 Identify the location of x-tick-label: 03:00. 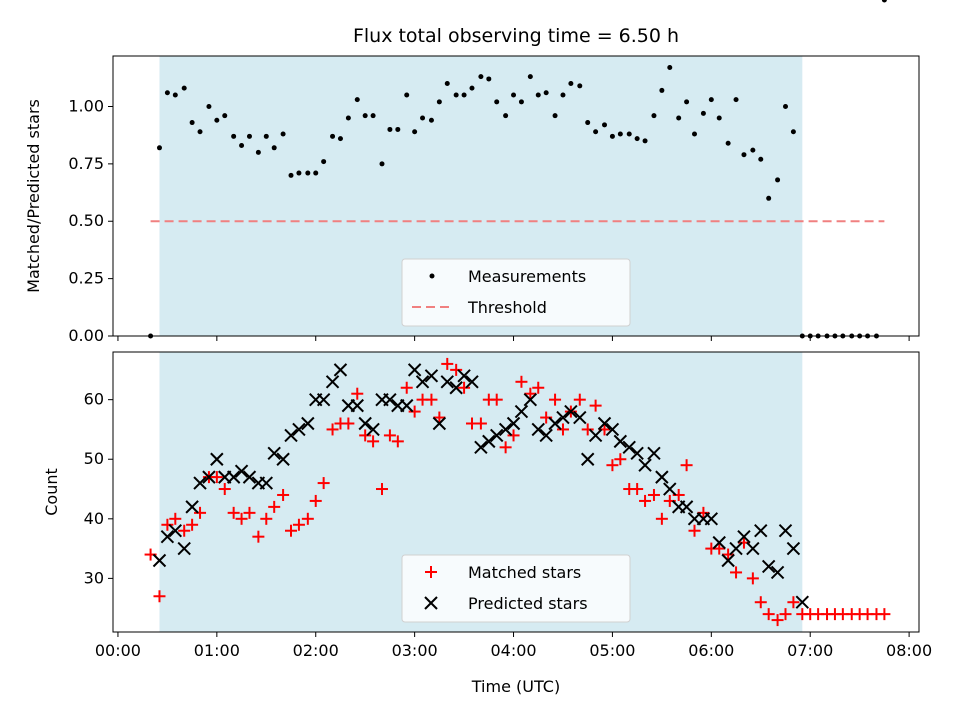
(415, 650).